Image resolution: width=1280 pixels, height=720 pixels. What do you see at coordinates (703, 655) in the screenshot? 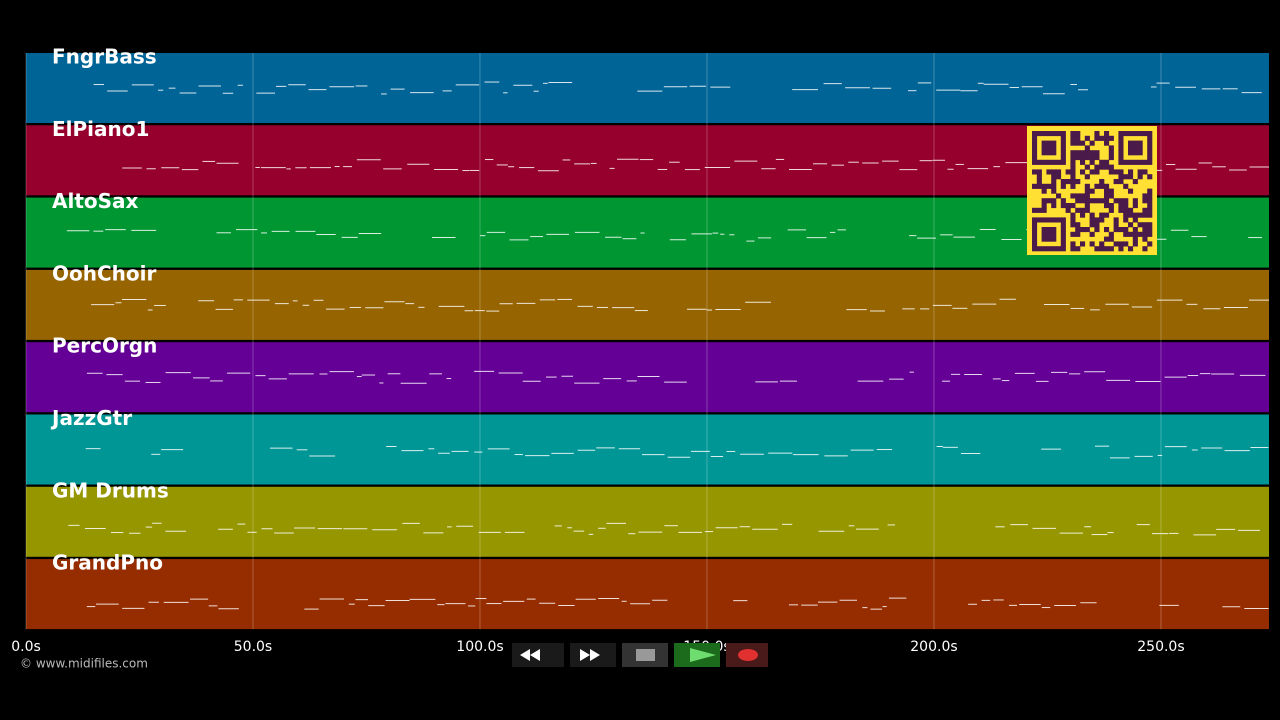
I see `play-icon` at bounding box center [703, 655].